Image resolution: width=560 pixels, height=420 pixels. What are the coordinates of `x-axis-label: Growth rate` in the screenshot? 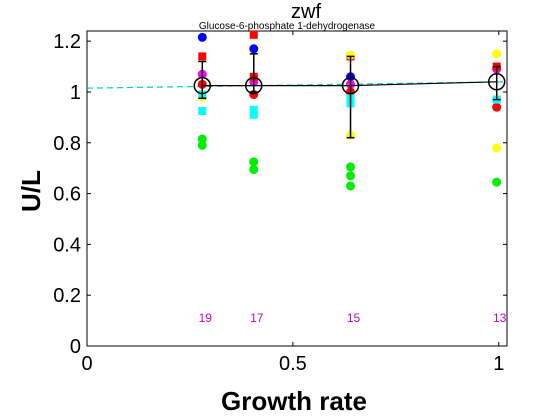 It's located at (294, 401).